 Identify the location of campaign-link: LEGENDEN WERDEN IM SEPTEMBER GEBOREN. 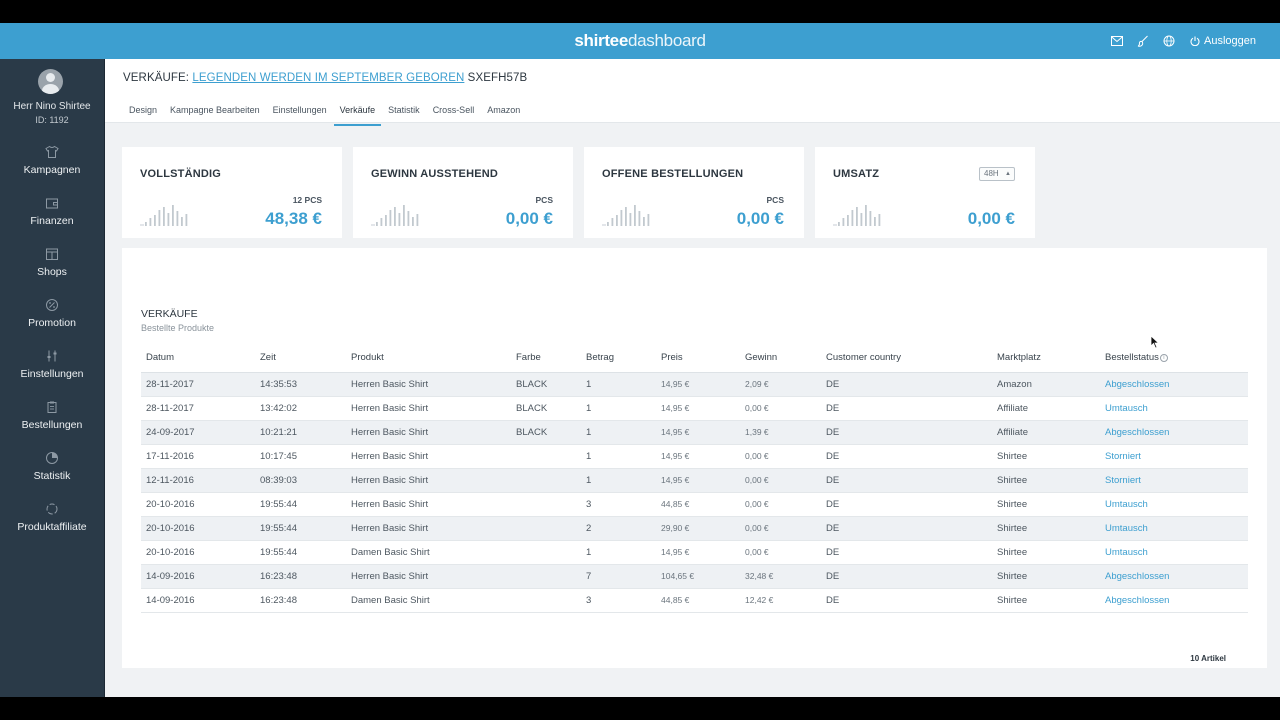
(328, 78).